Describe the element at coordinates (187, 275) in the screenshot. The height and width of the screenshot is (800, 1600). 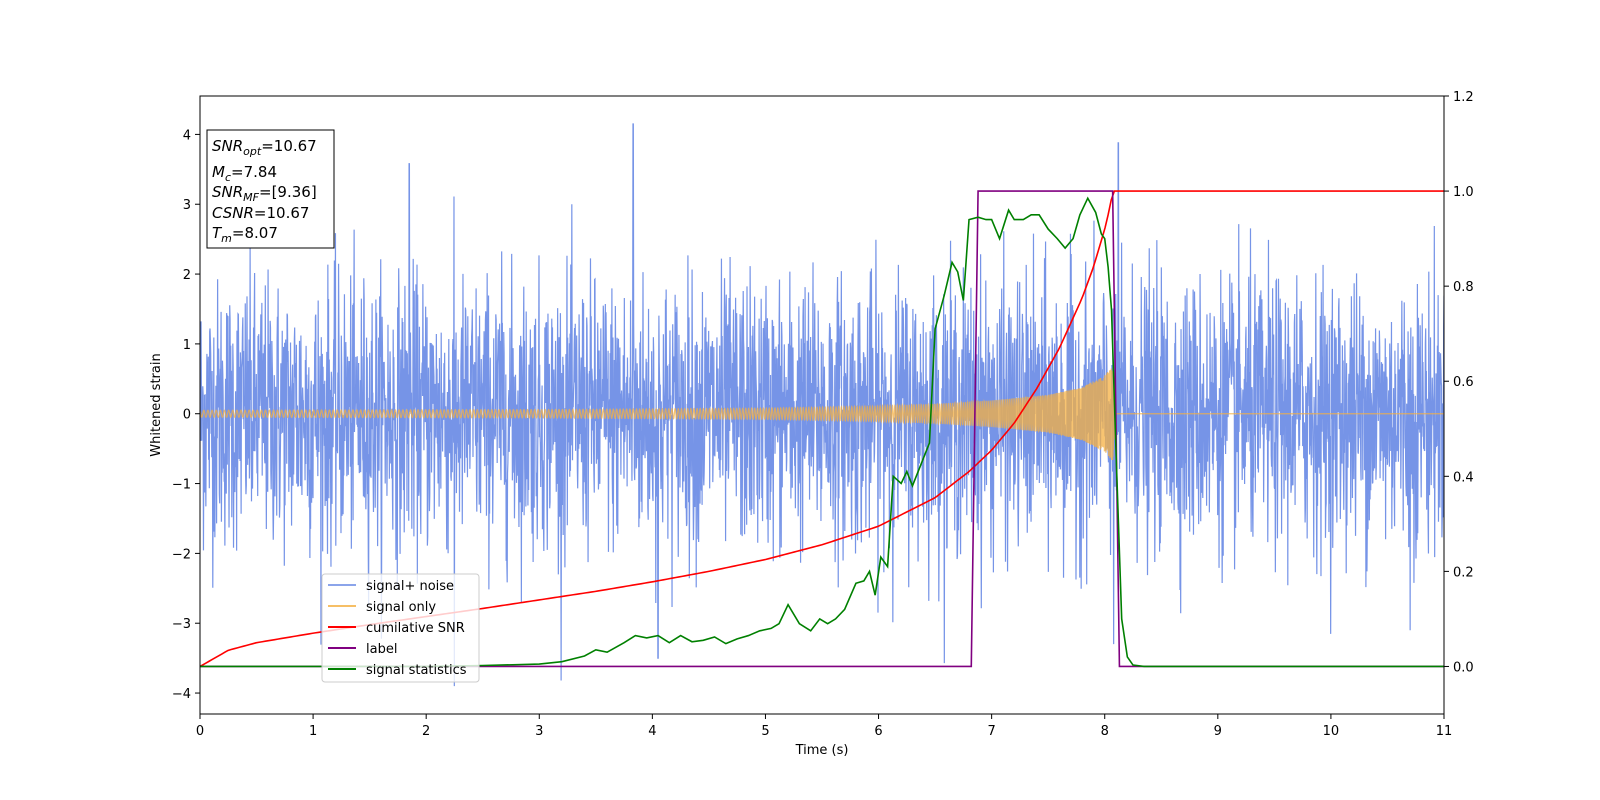
I see `y-left-tick-label: 2` at that location.